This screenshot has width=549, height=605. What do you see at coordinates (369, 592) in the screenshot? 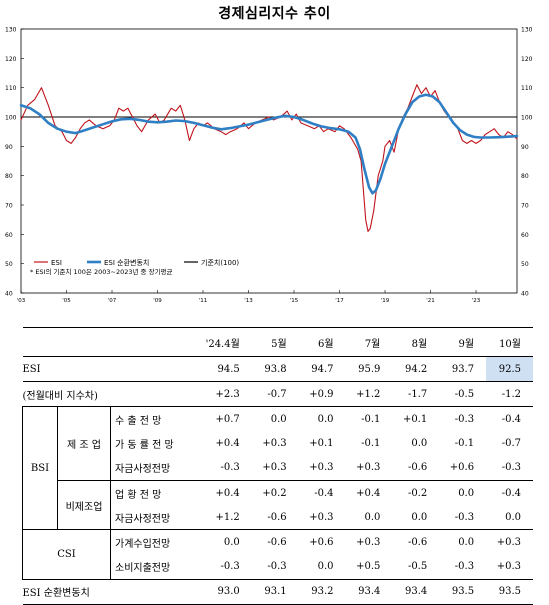
I see `cell: 93.4` at bounding box center [369, 592].